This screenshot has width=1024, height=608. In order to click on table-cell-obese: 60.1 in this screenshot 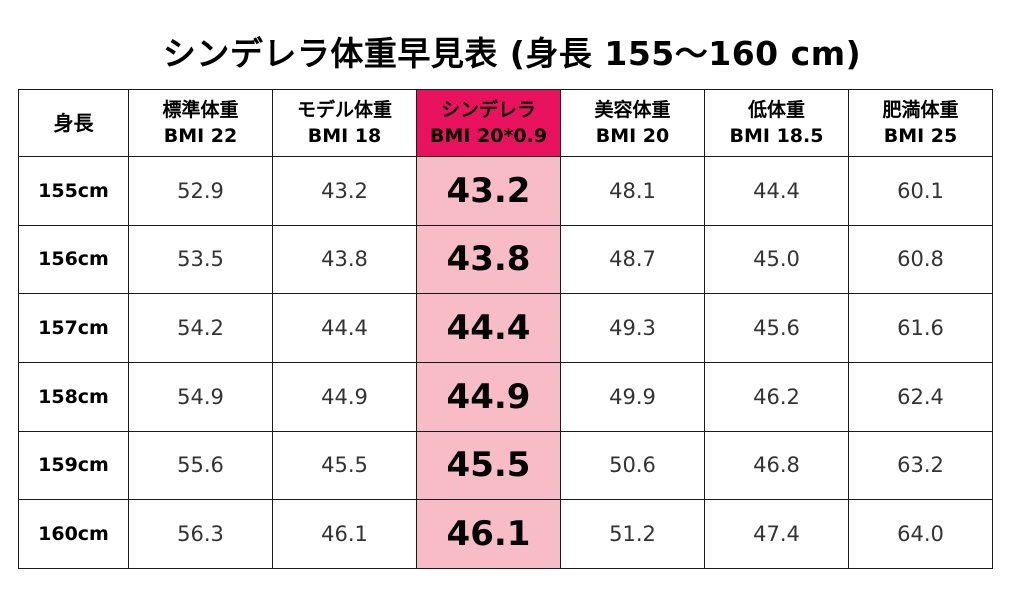, I will do `click(920, 191)`.